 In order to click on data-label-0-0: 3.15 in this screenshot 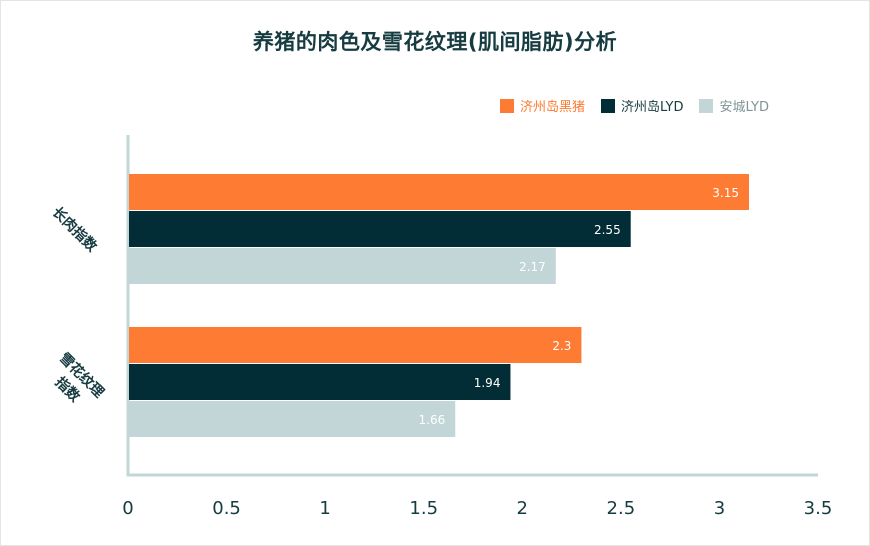, I will do `click(725, 193)`.